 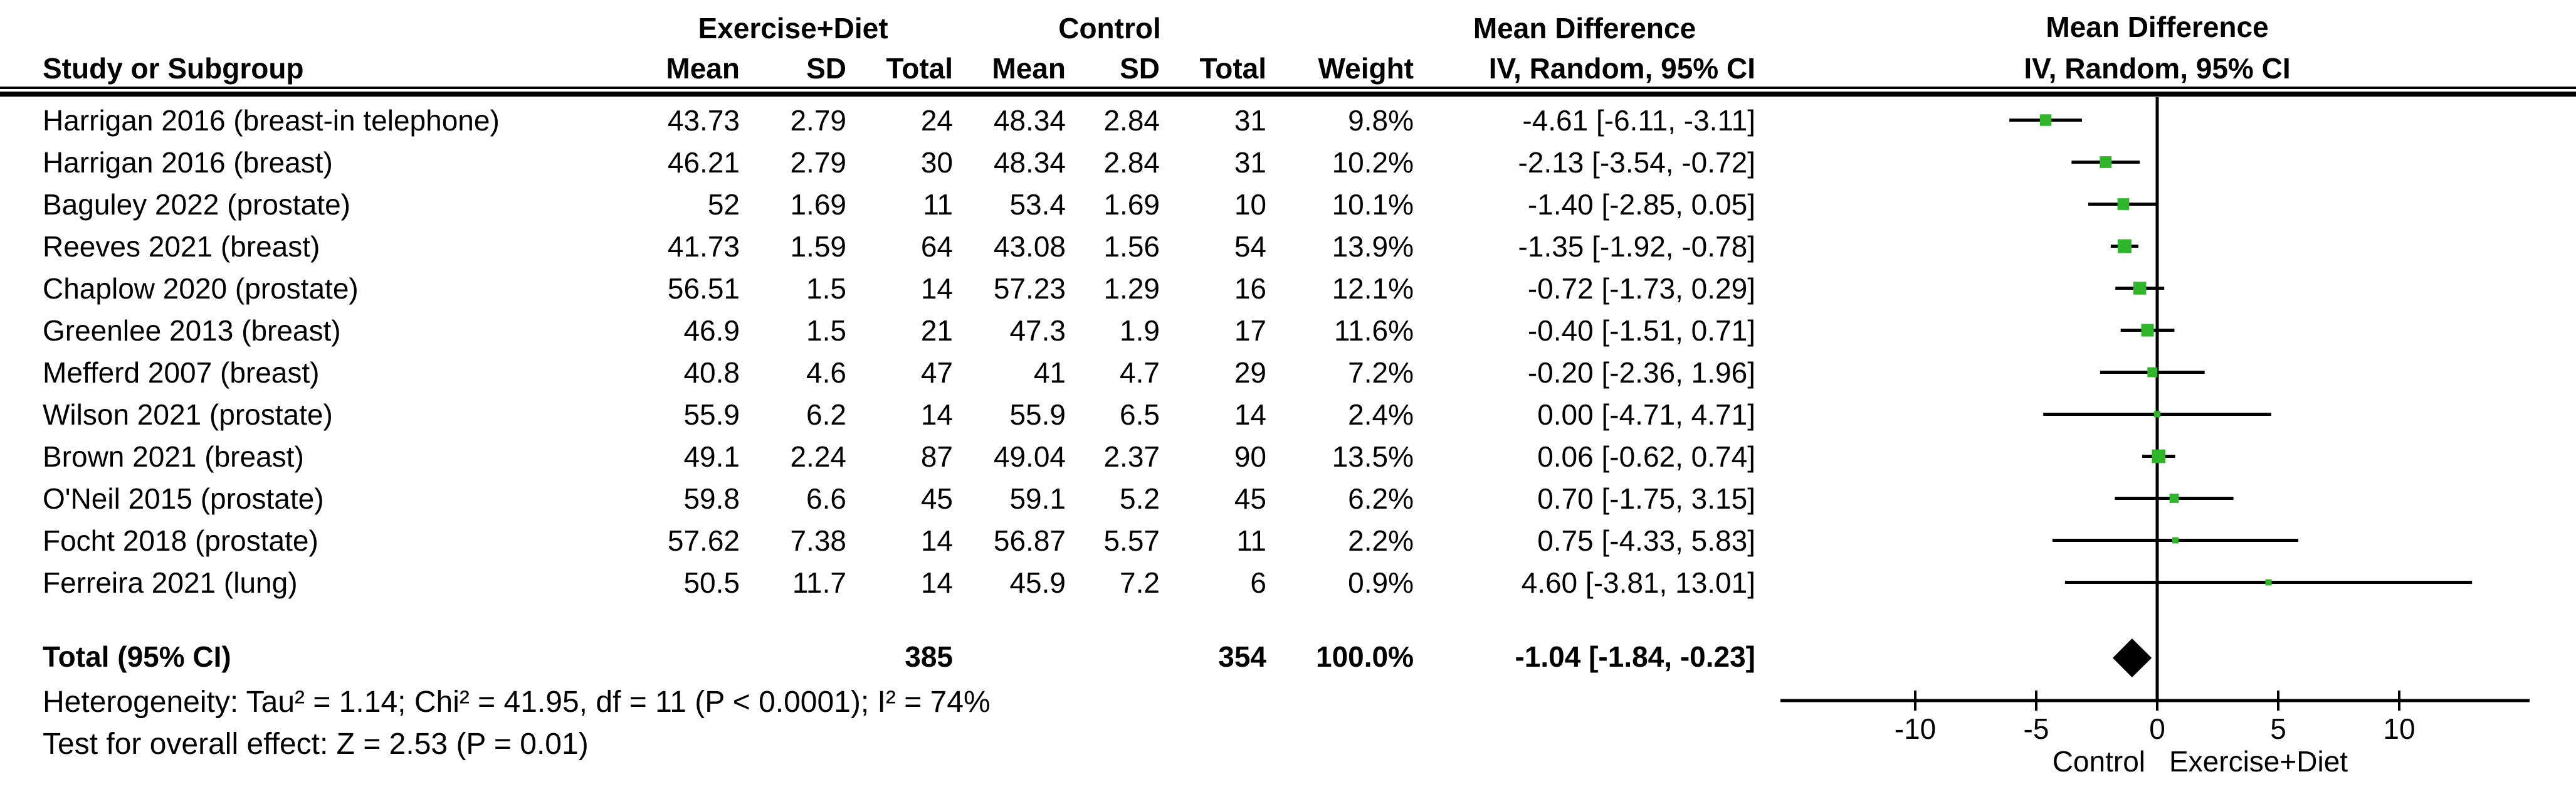 What do you see at coordinates (703, 289) in the screenshot?
I see `cell-e_mean: 56.51` at bounding box center [703, 289].